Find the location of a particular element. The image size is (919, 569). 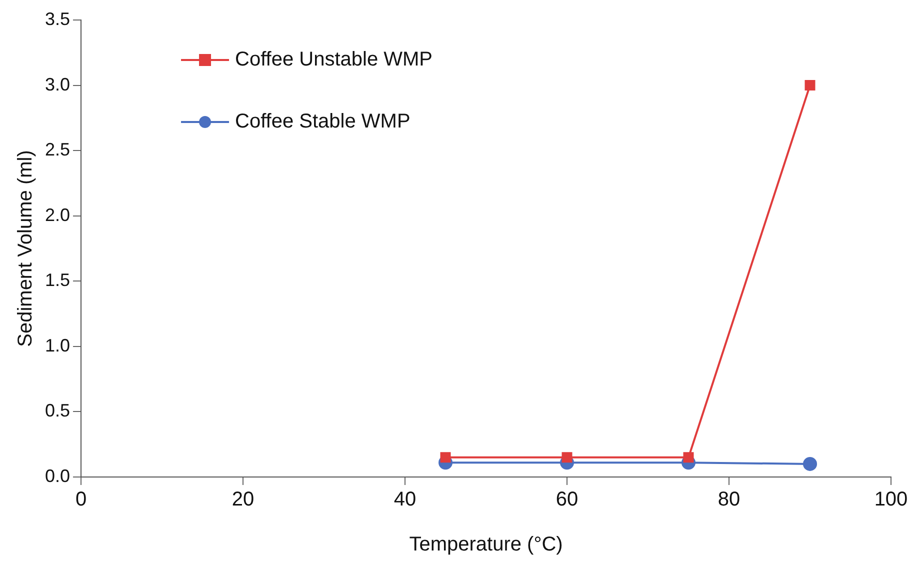

x-tick-label: 100 is located at coordinates (891, 499).